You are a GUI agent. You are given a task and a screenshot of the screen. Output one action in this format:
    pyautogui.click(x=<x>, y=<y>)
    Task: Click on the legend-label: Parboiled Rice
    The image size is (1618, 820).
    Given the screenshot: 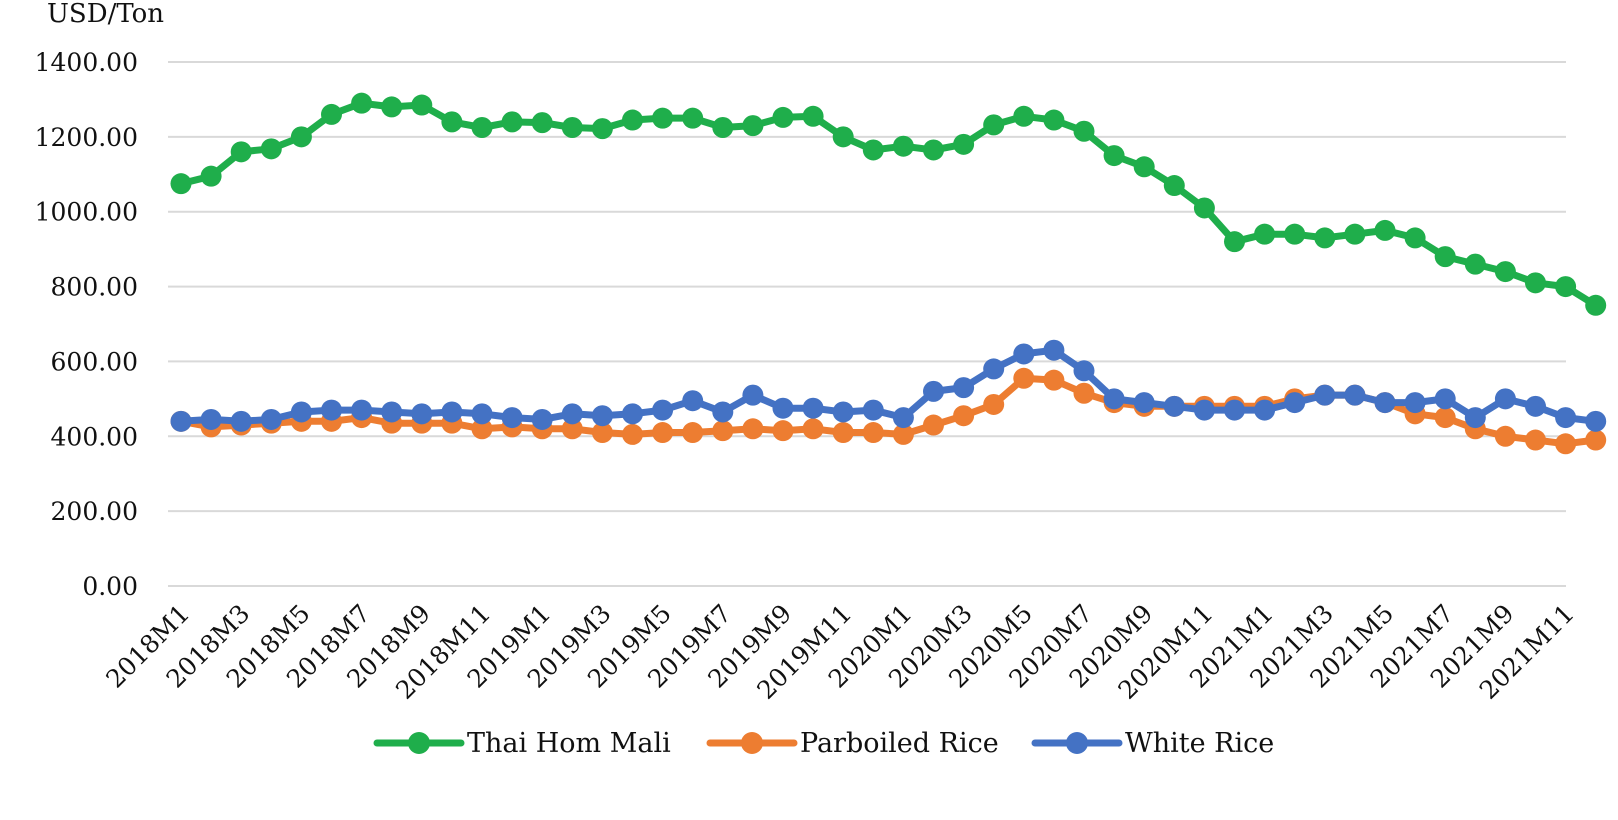 What is the action you would take?
    pyautogui.click(x=899, y=743)
    